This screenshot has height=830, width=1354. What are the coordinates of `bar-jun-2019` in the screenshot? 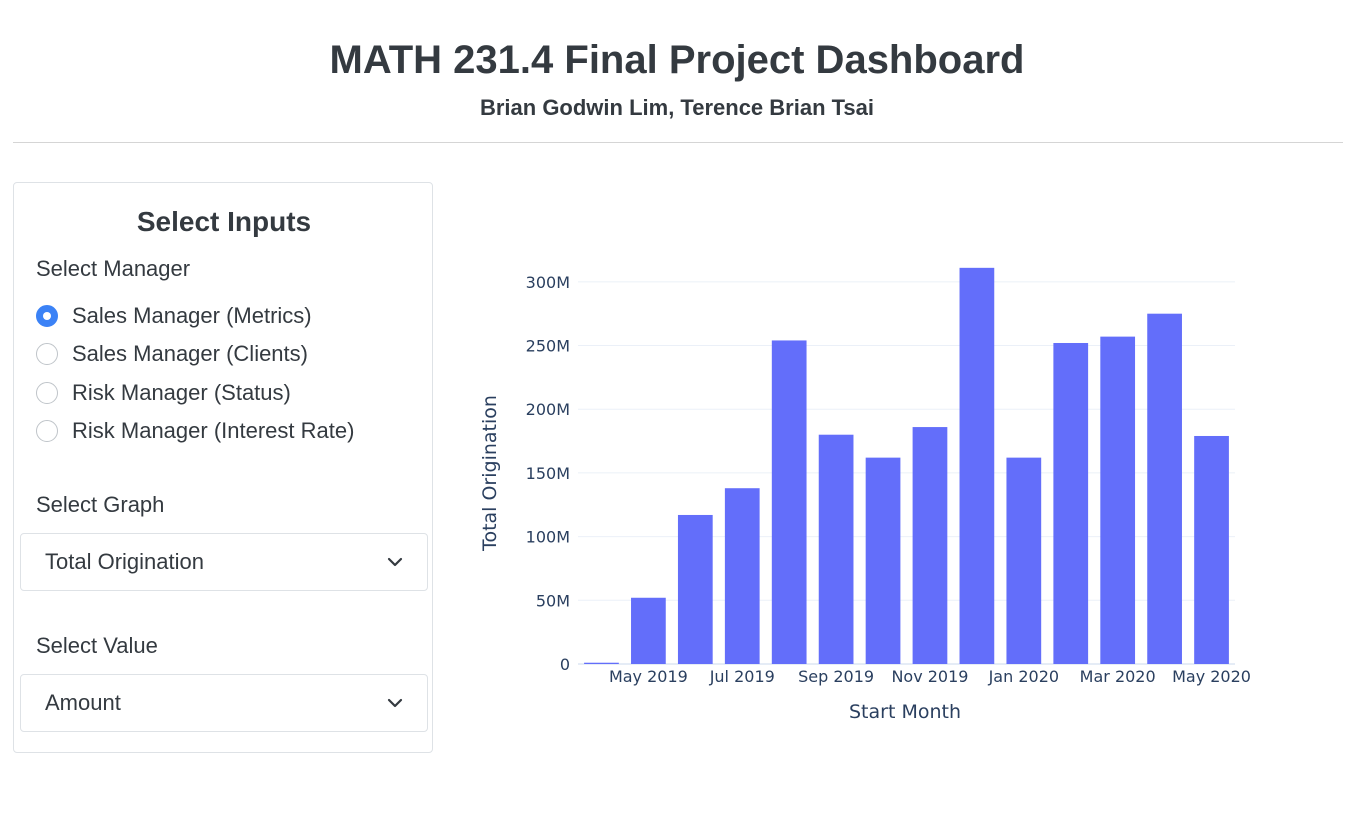 It's located at (695, 589).